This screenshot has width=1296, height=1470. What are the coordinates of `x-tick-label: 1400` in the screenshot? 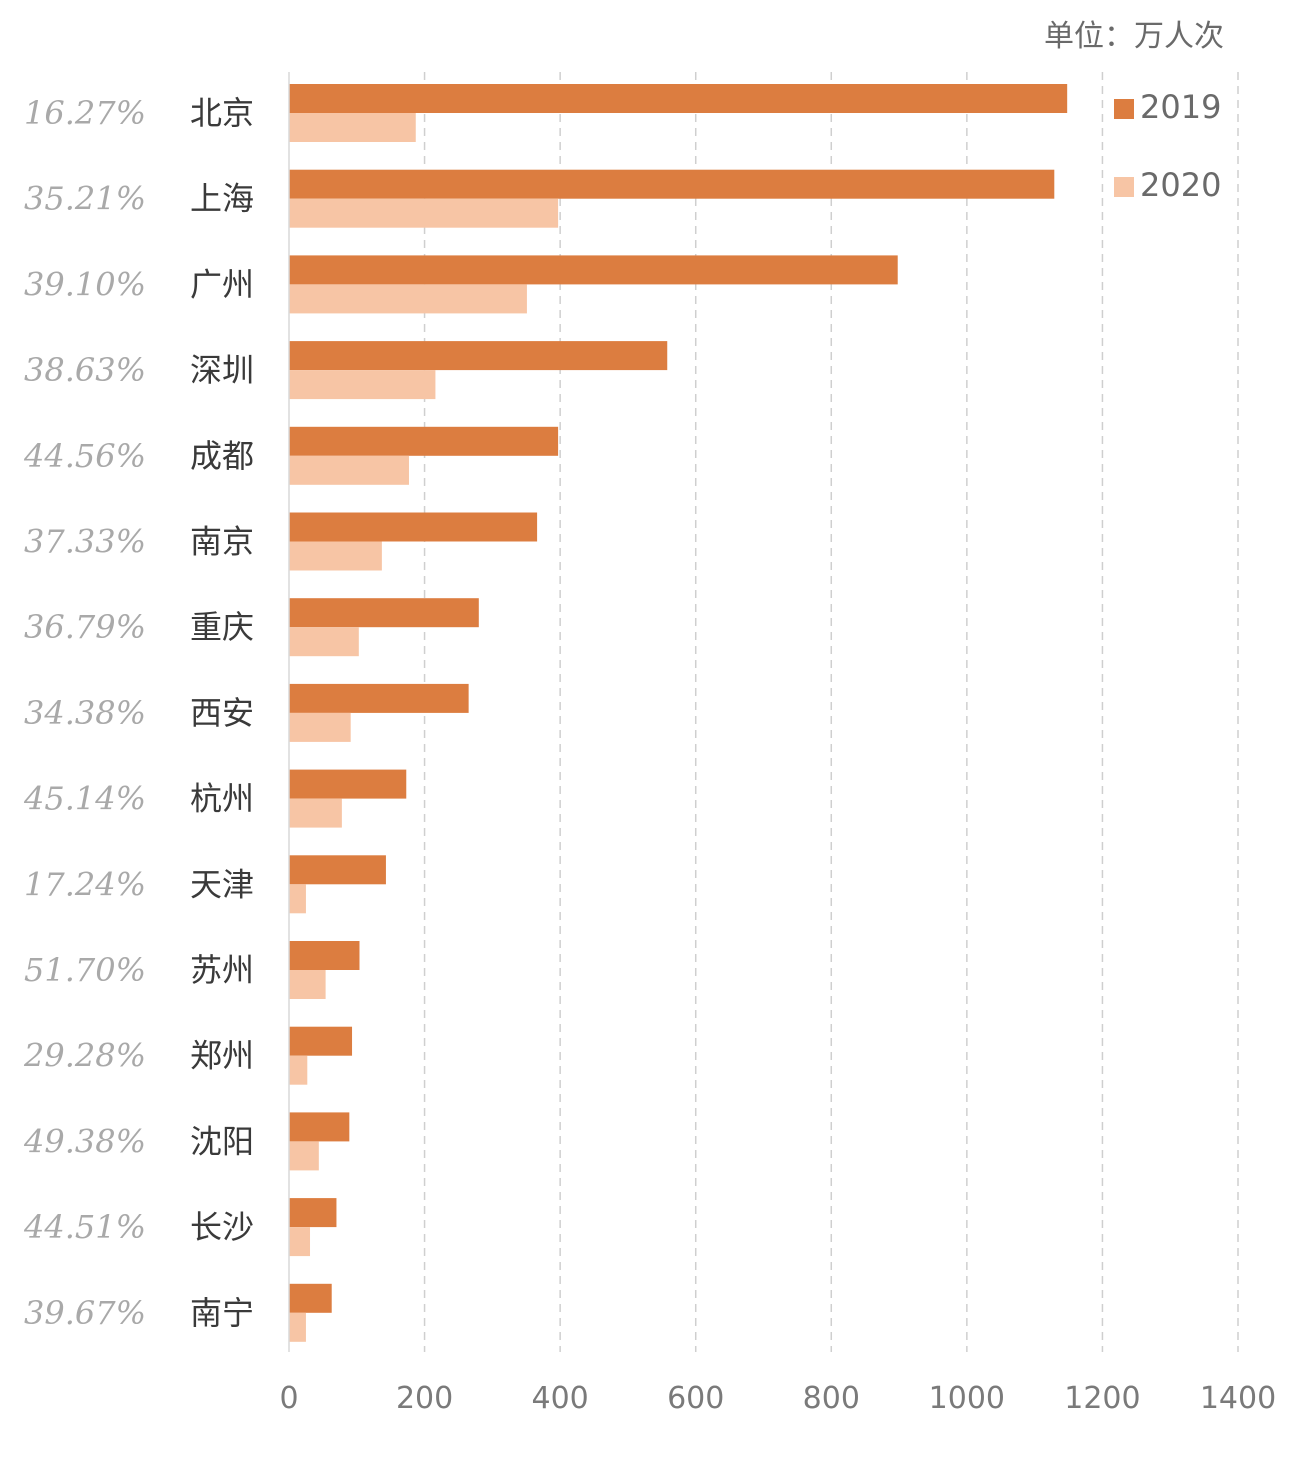 It's located at (1238, 1398).